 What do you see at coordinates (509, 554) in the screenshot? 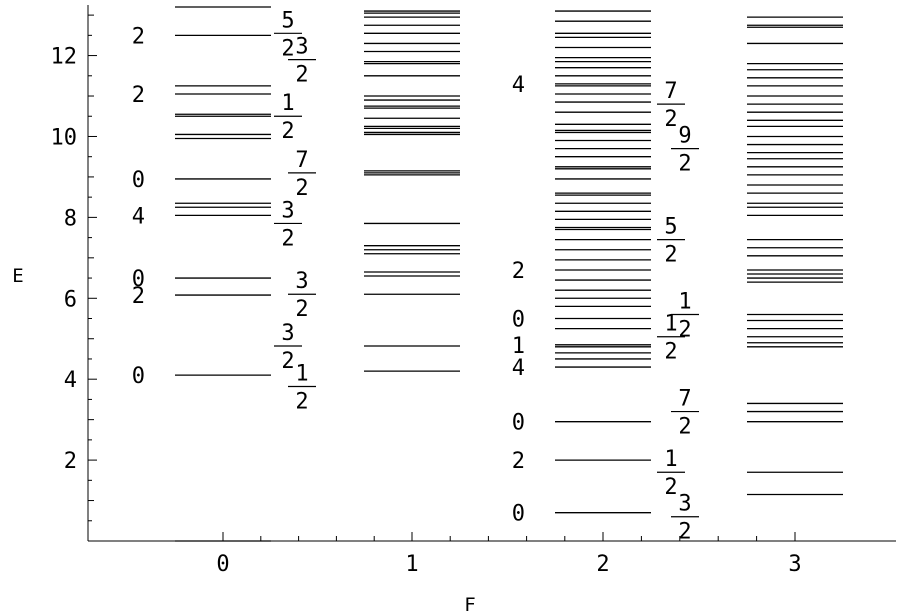
I see `x-axis-ticks: 0 1 2 3` at bounding box center [509, 554].